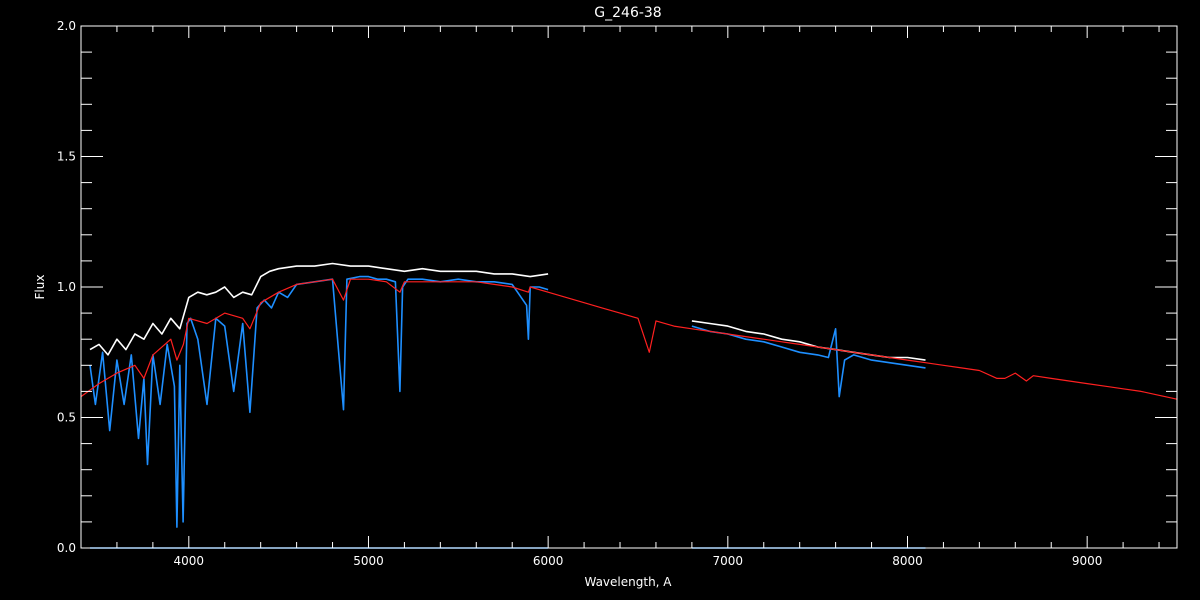  What do you see at coordinates (66, 548) in the screenshot?
I see `y-tick-label: 0.0` at bounding box center [66, 548].